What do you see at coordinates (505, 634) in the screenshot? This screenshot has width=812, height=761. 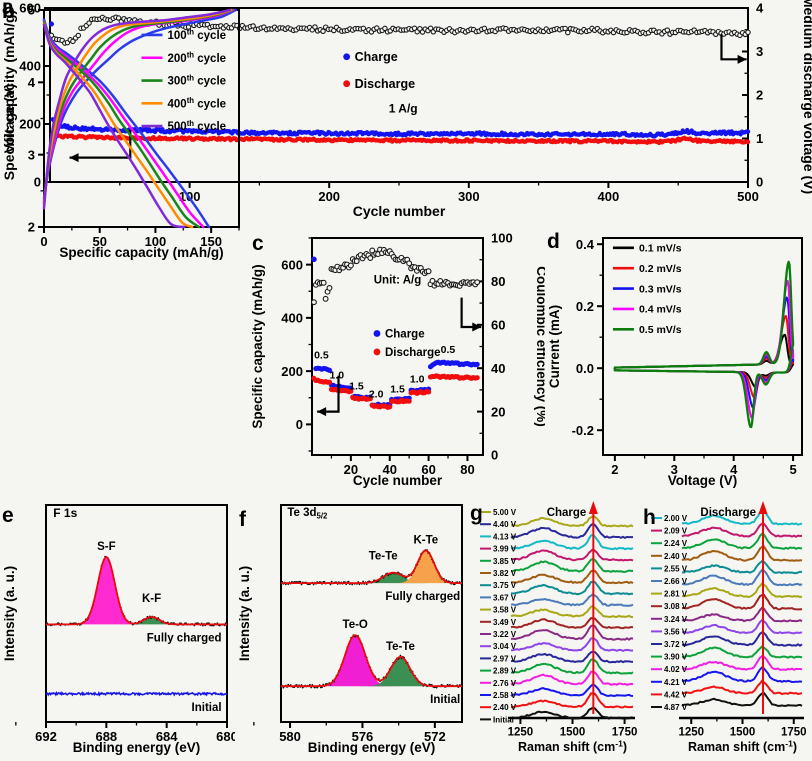 I see `svg-text: 3.22 V` at bounding box center [505, 634].